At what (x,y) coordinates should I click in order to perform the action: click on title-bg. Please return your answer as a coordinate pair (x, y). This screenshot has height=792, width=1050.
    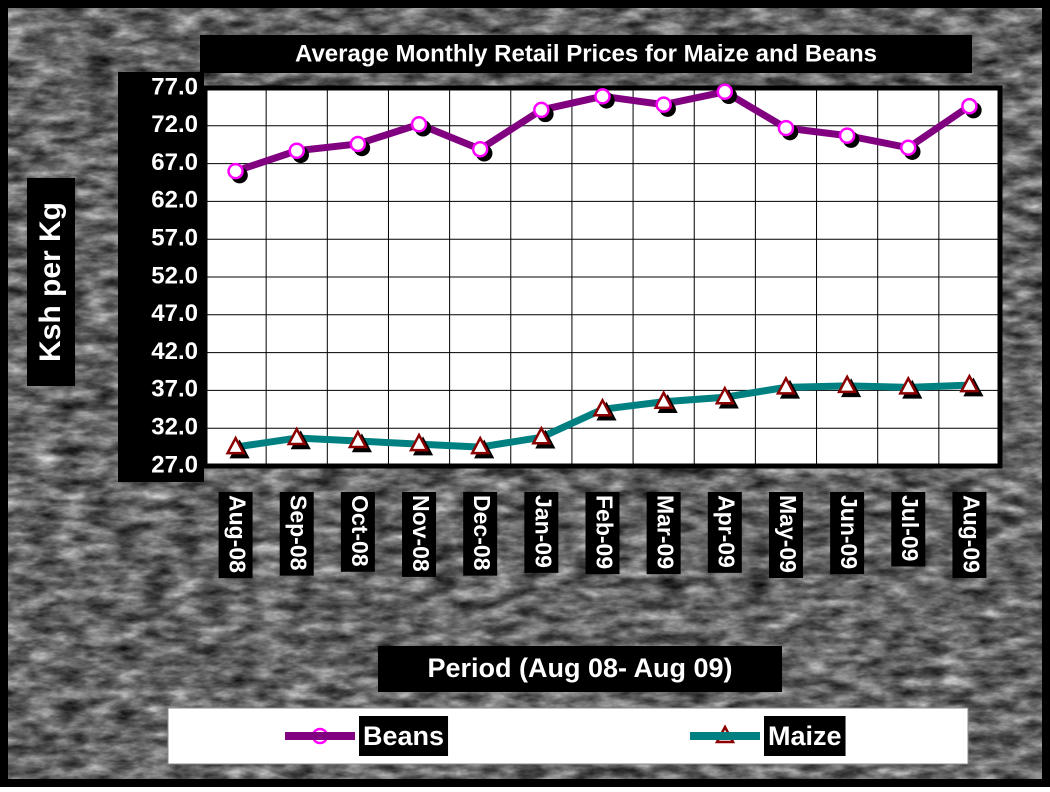
    Looking at the image, I should click on (586, 54).